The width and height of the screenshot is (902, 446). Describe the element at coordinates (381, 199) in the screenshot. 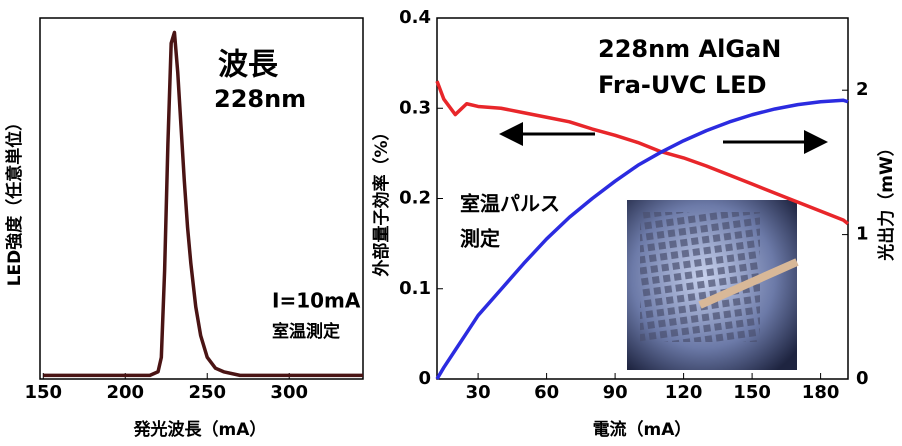

I see `y-axis-label: 外部量子効率（%）` at that location.